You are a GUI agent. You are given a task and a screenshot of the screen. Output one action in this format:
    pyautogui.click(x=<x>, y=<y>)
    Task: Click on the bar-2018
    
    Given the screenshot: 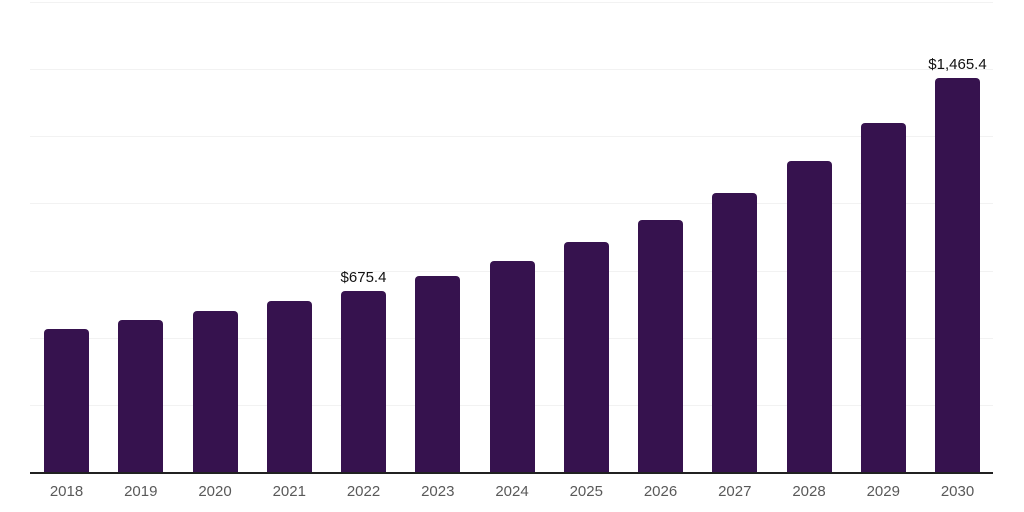 What is the action you would take?
    pyautogui.click(x=66, y=400)
    